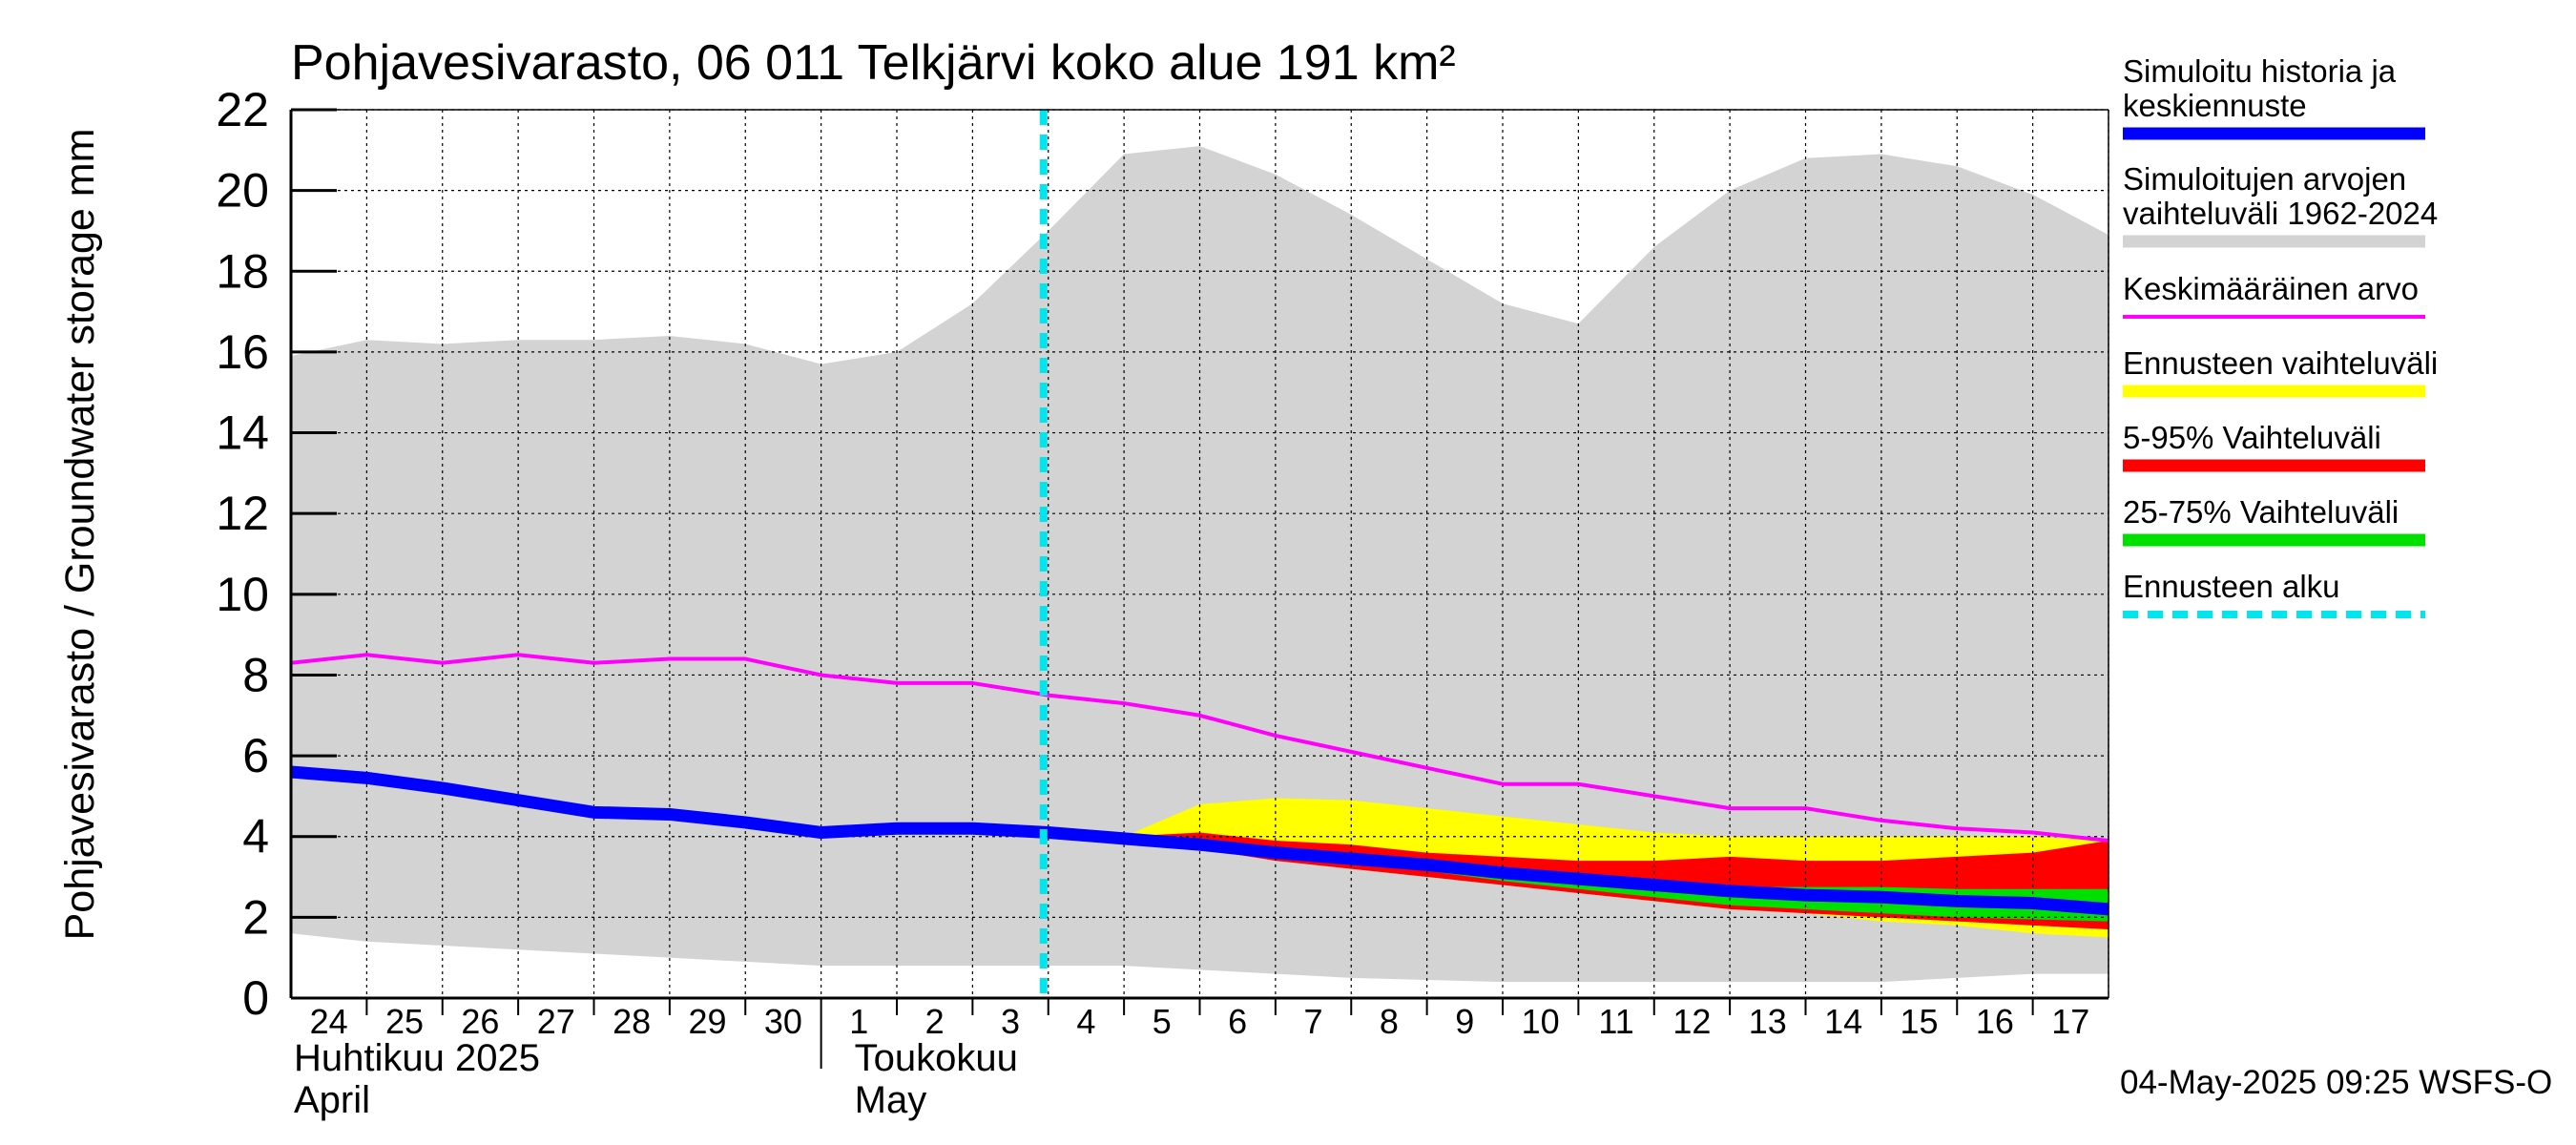 The image size is (2576, 1145). What do you see at coordinates (1843, 1022) in the screenshot?
I see `x-tick-label: 14` at bounding box center [1843, 1022].